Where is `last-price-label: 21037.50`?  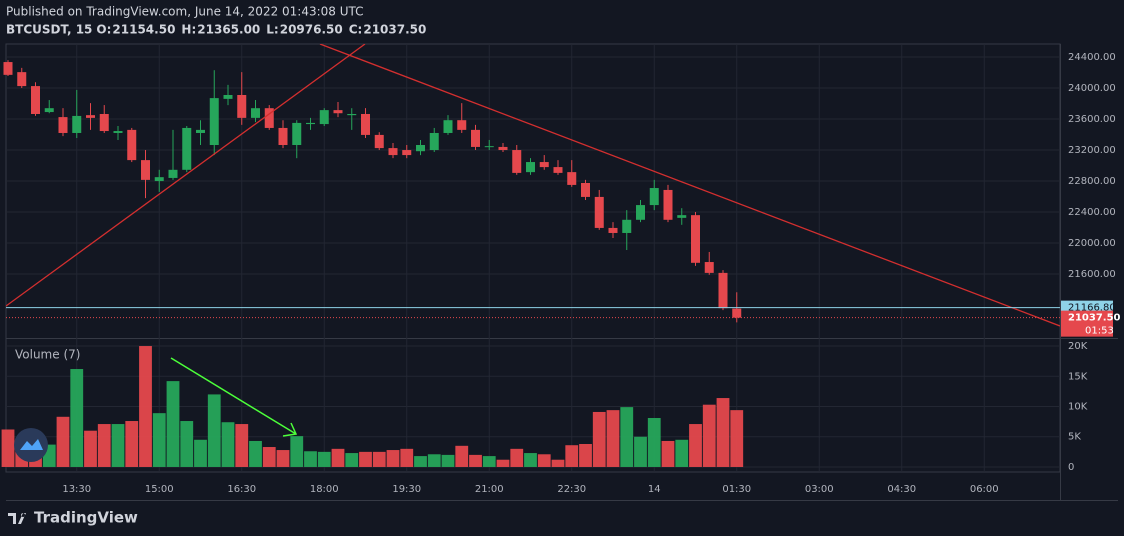
last-price-label: 21037.50 is located at coordinates (1094, 318).